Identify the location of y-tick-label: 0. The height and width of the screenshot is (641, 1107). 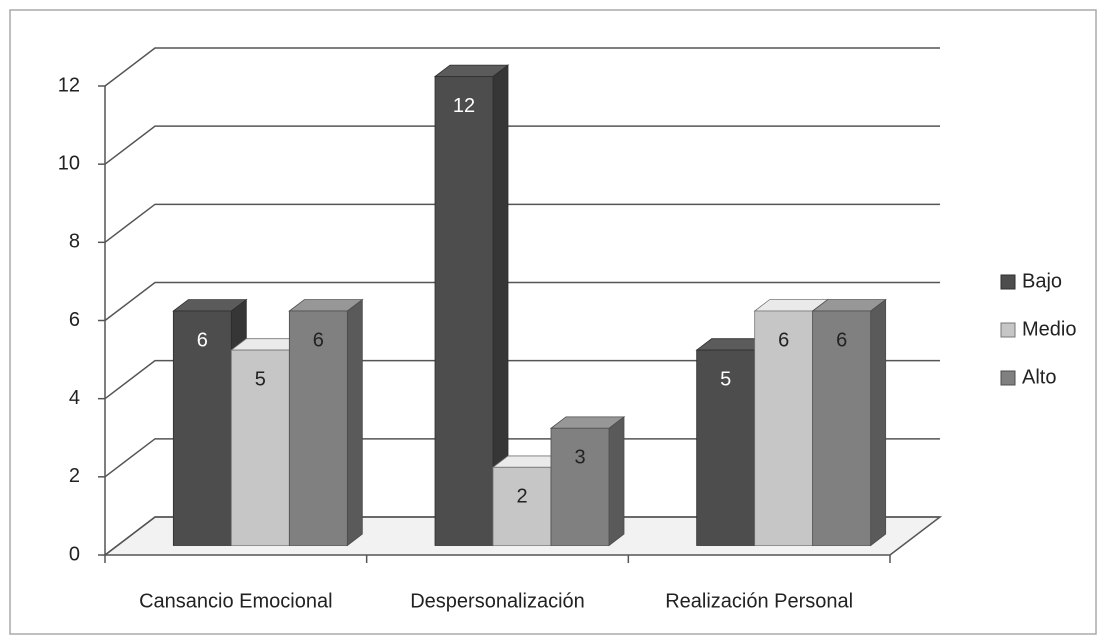
(74, 554).